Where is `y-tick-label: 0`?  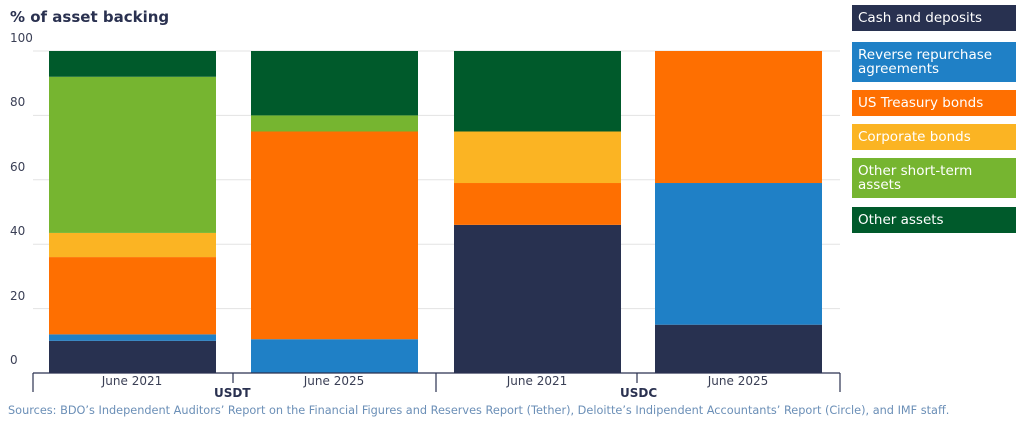
y-tick-label: 0 is located at coordinates (14, 360).